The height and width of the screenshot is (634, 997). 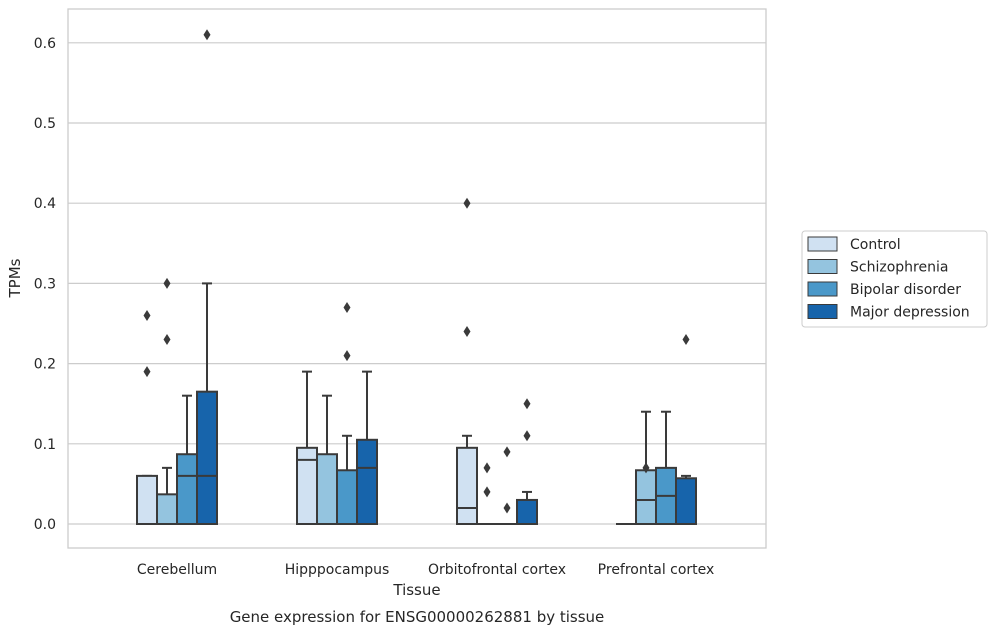 What do you see at coordinates (416, 590) in the screenshot?
I see `x-axis-label: Tissue` at bounding box center [416, 590].